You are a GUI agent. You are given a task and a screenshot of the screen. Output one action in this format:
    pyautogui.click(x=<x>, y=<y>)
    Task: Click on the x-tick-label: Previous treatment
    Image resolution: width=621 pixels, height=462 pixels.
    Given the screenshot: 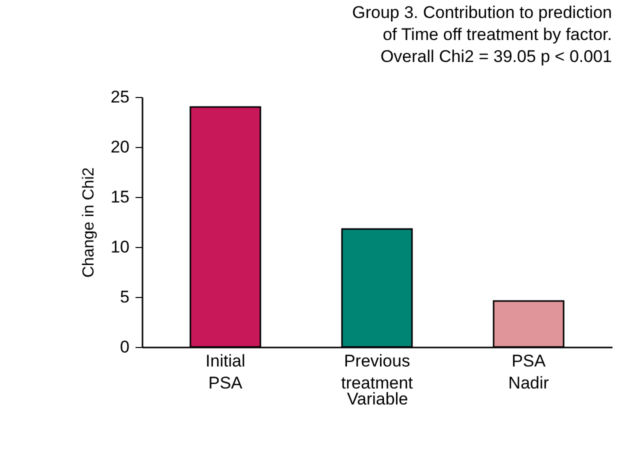 What is the action you would take?
    pyautogui.click(x=377, y=372)
    